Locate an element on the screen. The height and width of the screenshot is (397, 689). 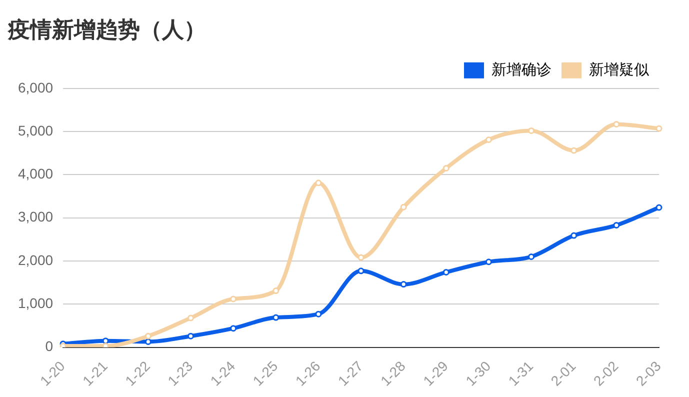
y-tick-label: 2,000 is located at coordinates (36, 260).